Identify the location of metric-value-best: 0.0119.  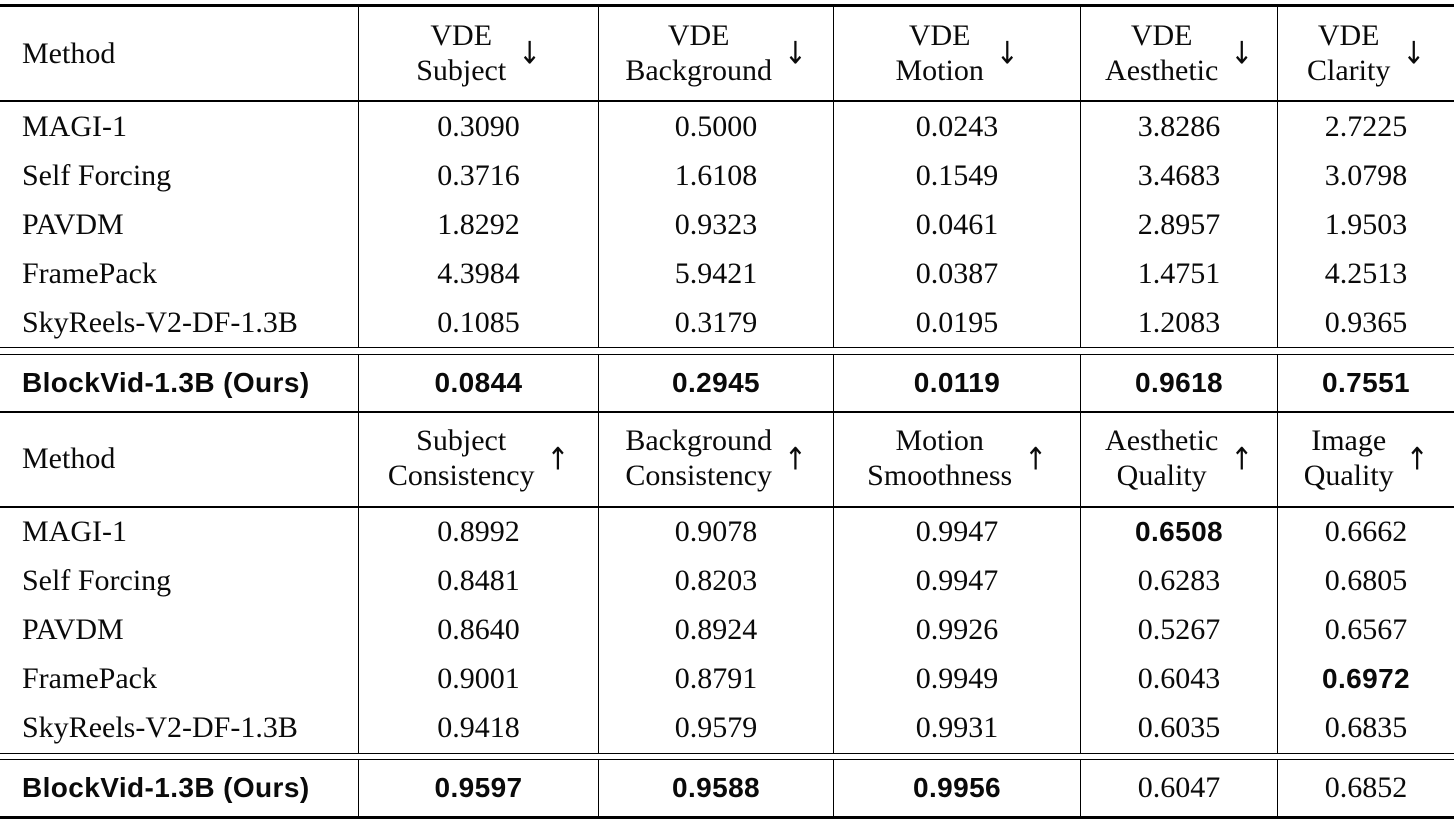
(956, 382).